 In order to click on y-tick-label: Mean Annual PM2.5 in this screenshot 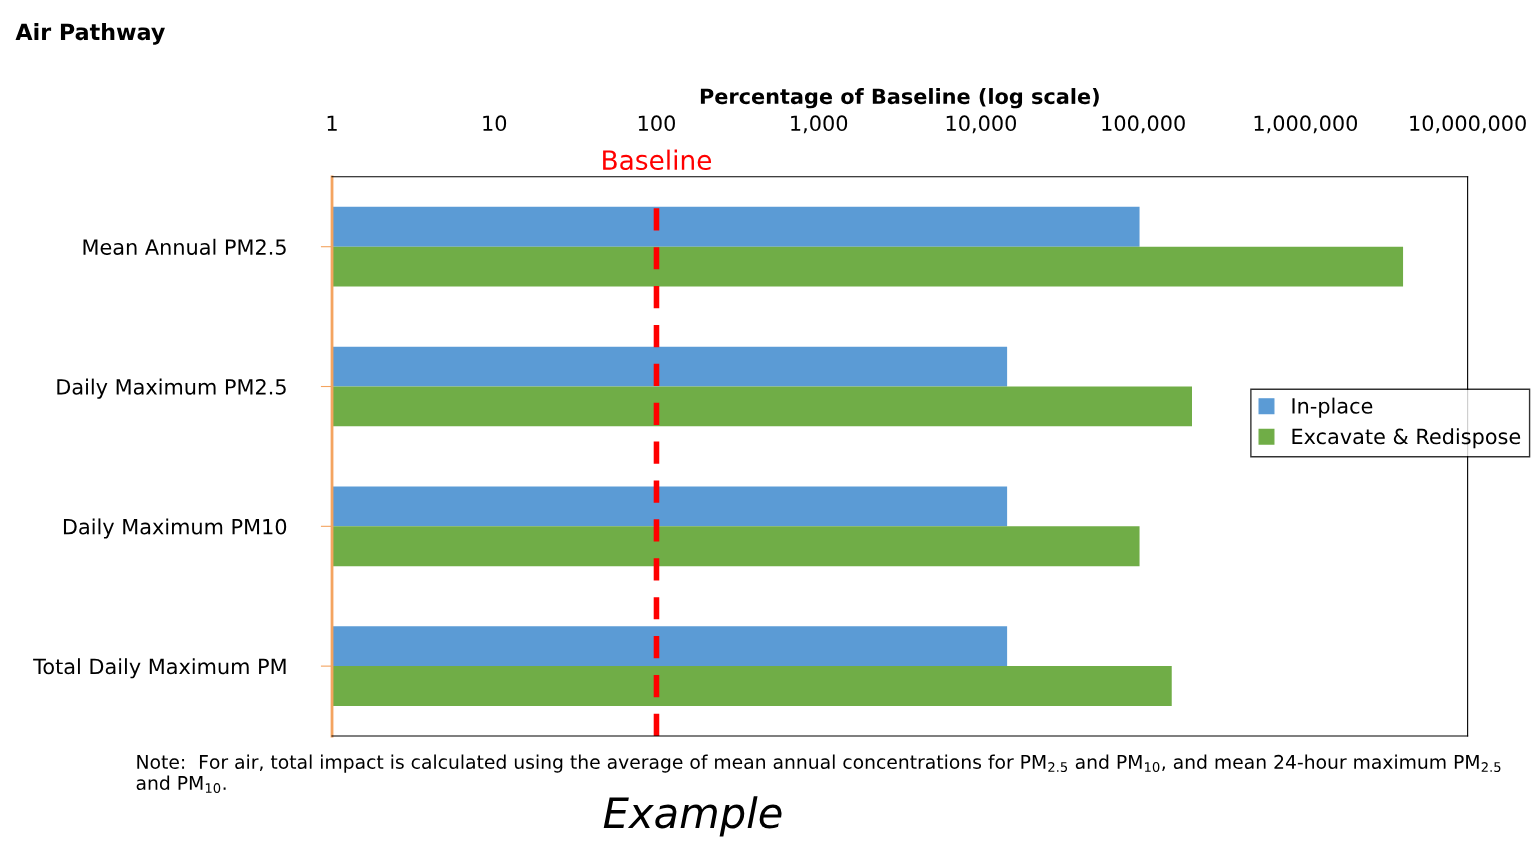, I will do `click(184, 246)`.